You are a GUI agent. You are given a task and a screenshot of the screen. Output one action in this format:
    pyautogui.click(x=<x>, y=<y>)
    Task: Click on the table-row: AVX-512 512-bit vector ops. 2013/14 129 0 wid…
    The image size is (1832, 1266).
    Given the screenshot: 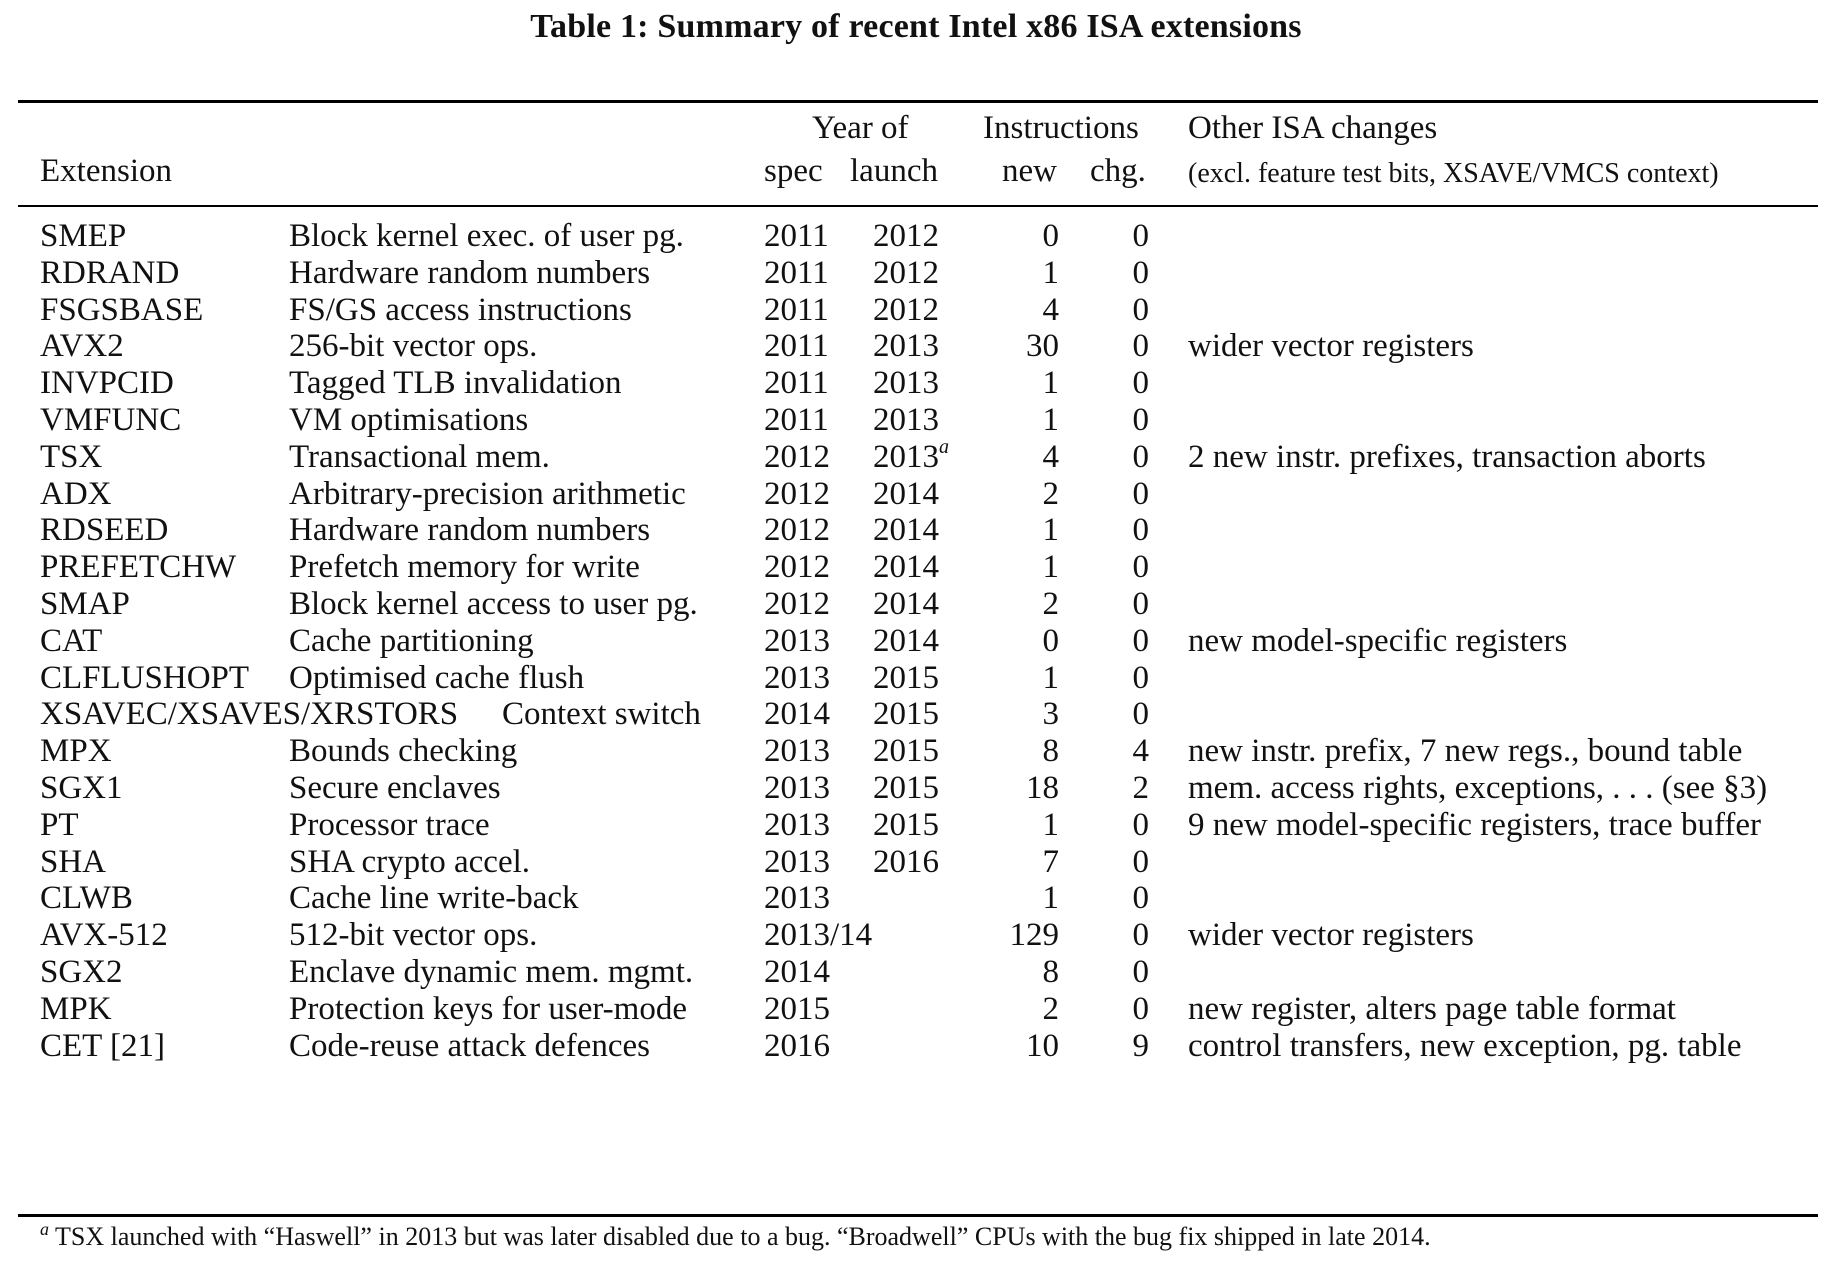 What is the action you would take?
    pyautogui.click(x=916, y=935)
    